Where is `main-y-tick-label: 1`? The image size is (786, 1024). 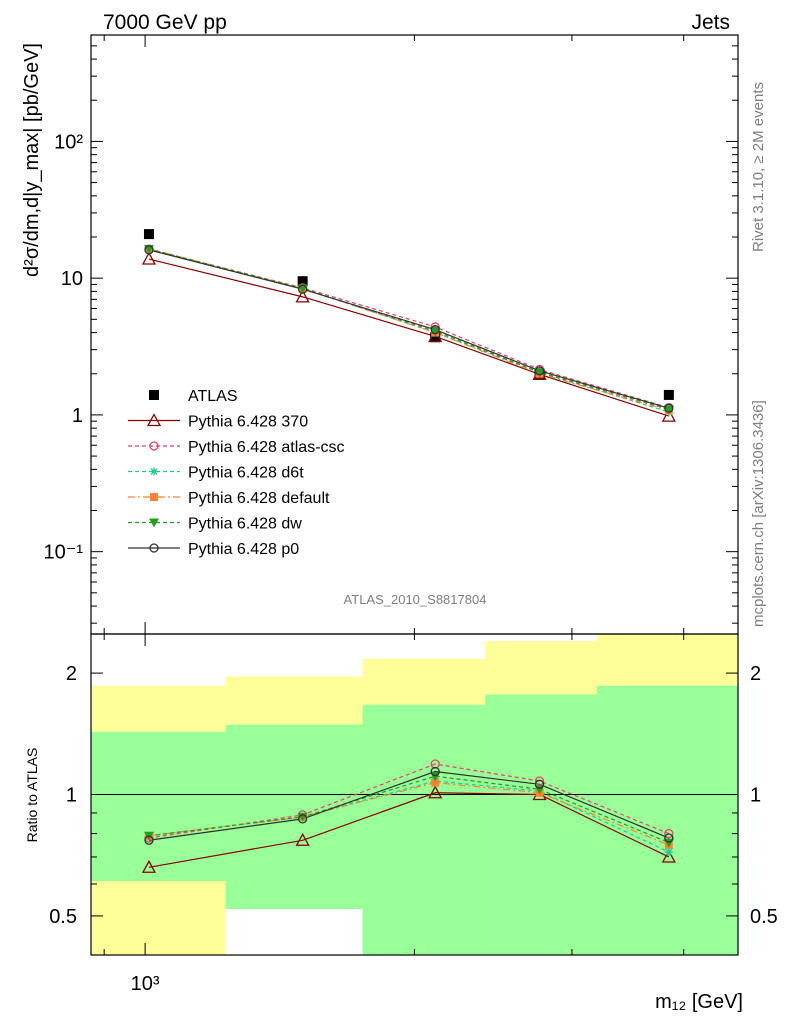 main-y-tick-label: 1 is located at coordinates (77, 416).